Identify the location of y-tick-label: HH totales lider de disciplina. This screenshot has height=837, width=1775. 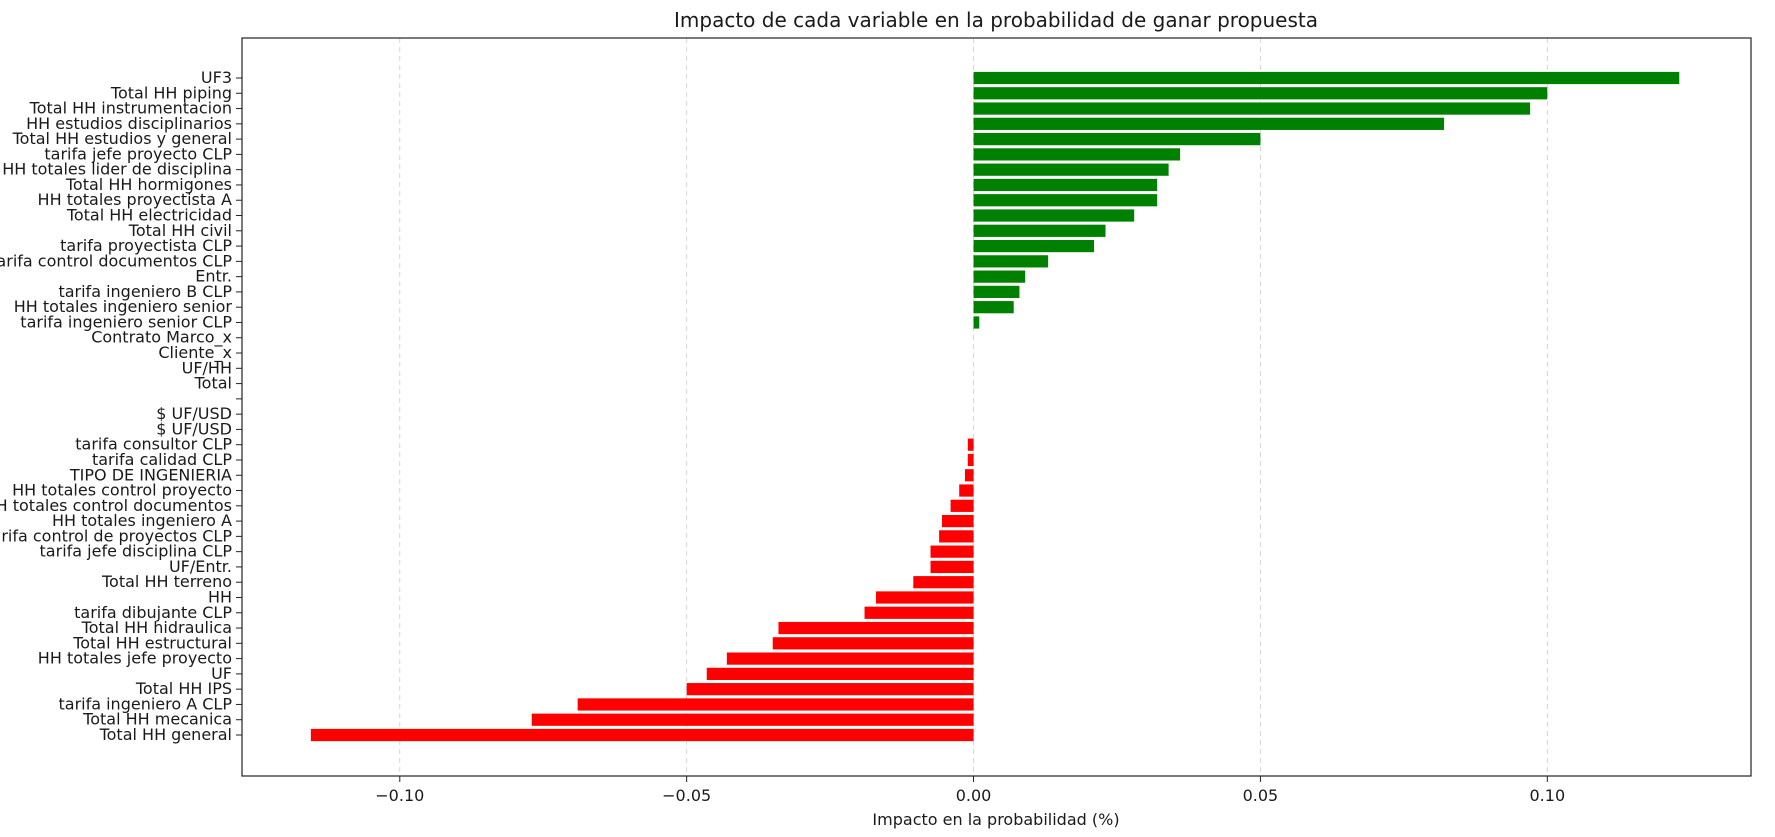
(117, 169).